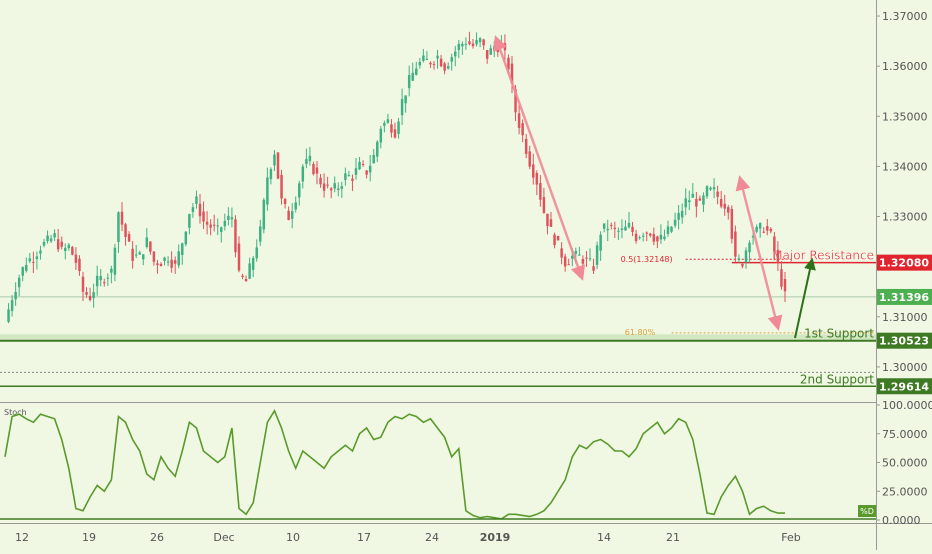 The height and width of the screenshot is (554, 932). Describe the element at coordinates (805, 298) in the screenshot. I see `up-arrow` at that location.